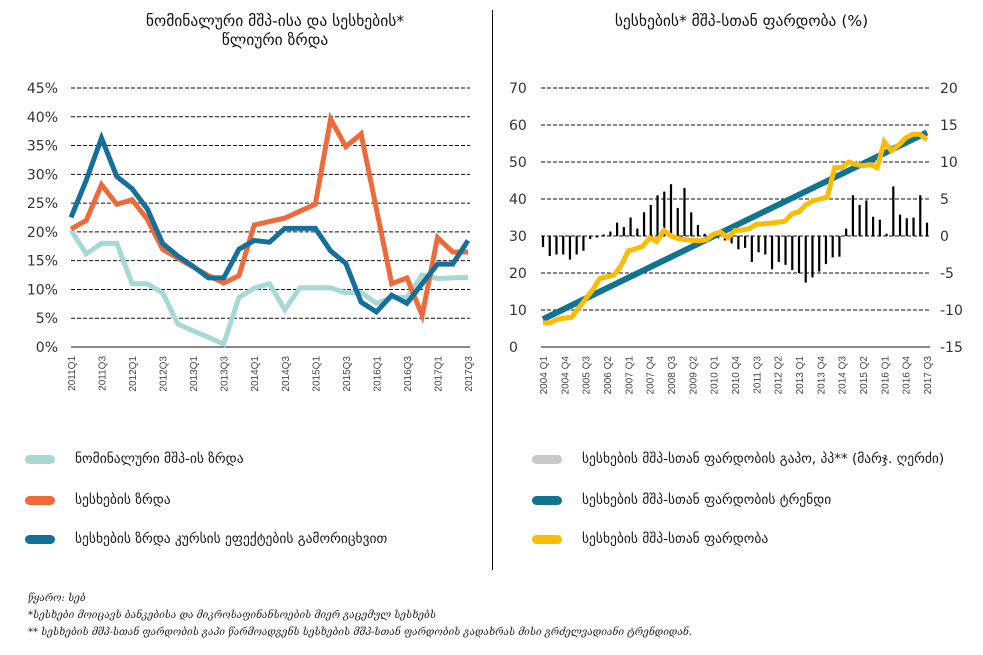  What do you see at coordinates (47, 348) in the screenshot?
I see `y-tick-label: 0%` at bounding box center [47, 348].